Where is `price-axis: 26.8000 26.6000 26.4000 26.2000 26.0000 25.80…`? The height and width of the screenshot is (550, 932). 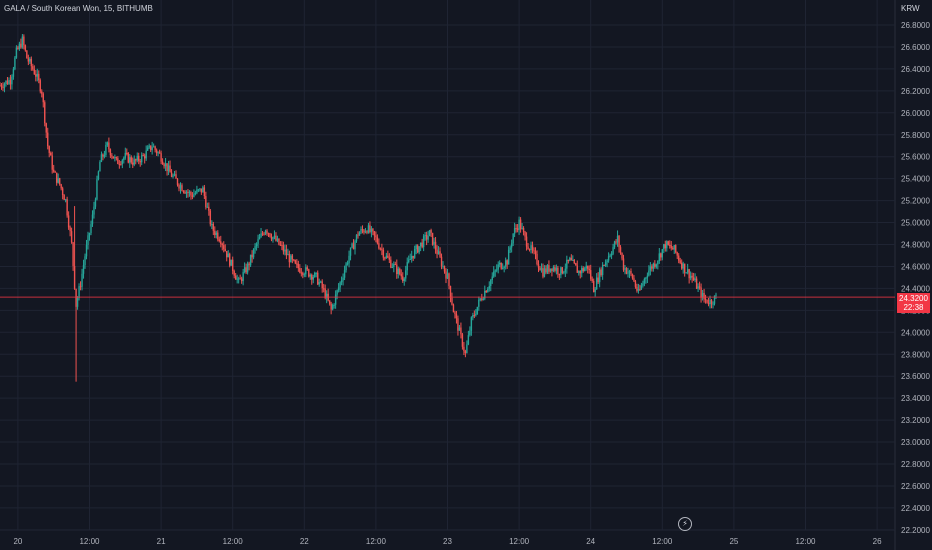 price-axis: 26.8000 26.6000 26.4000 26.2000 26.0000 25.80… is located at coordinates (915, 278).